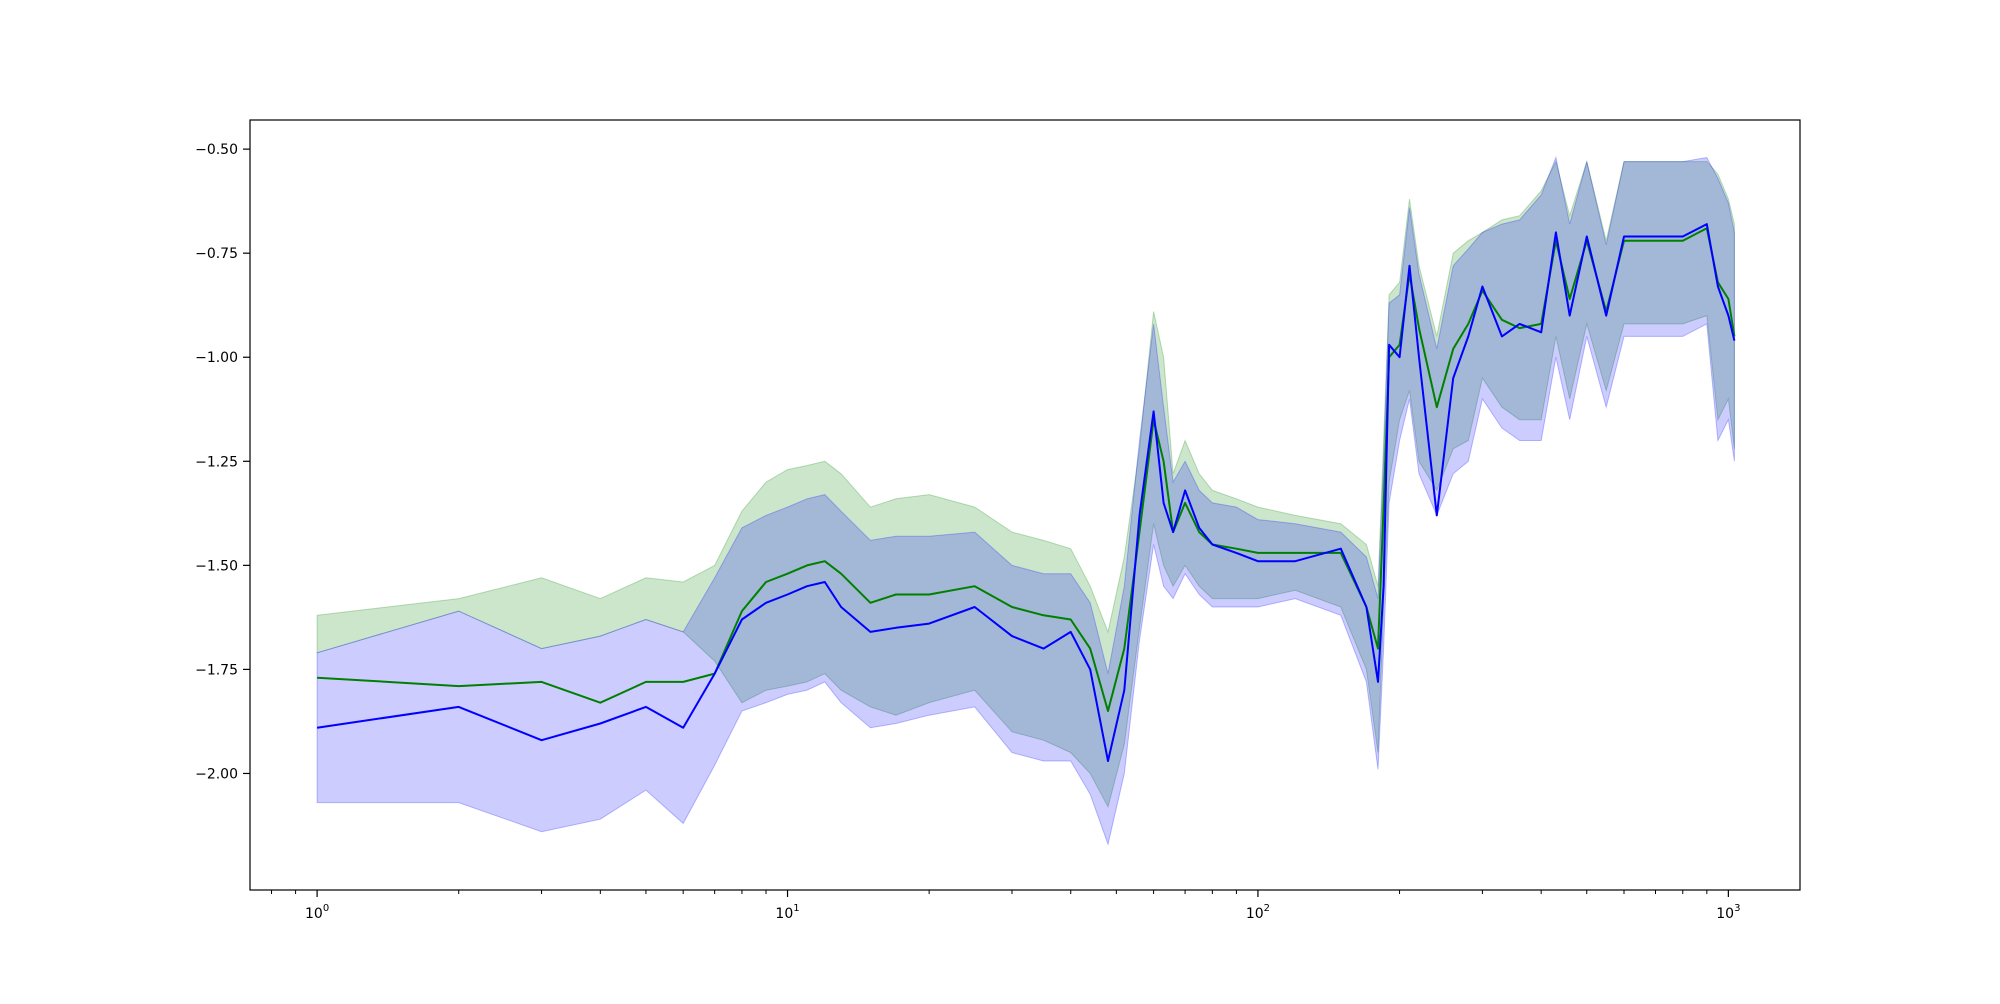 Image resolution: width=2000 pixels, height=1004 pixels. Describe the element at coordinates (216, 254) in the screenshot. I see `y-tick-label: −0.75` at that location.